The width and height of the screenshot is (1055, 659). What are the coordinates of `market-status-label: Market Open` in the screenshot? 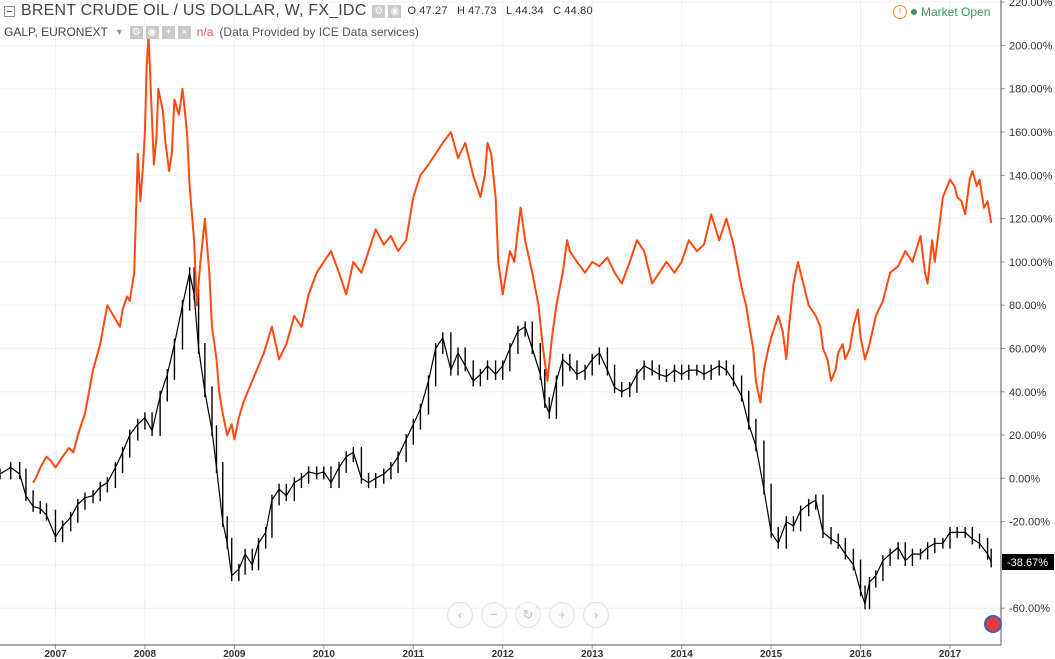 It's located at (955, 12).